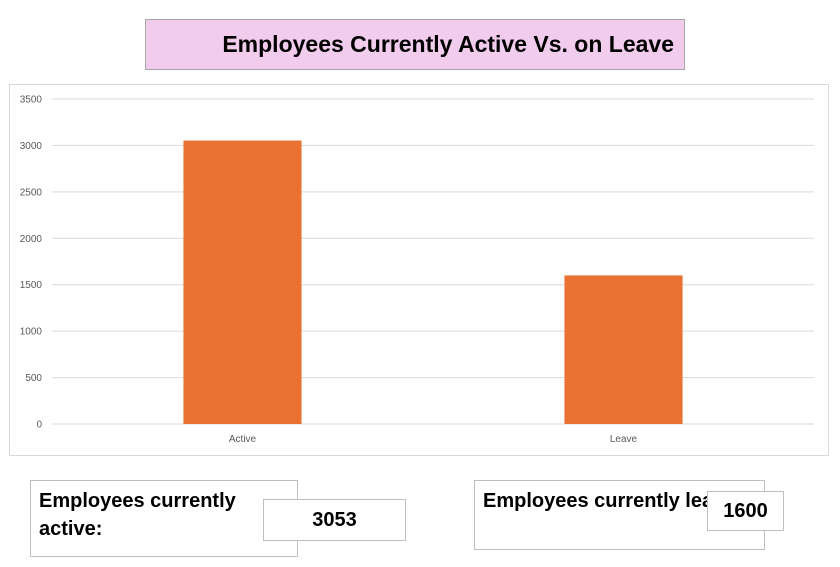  Describe the element at coordinates (33, 378) in the screenshot. I see `y-tick-label: 500` at that location.